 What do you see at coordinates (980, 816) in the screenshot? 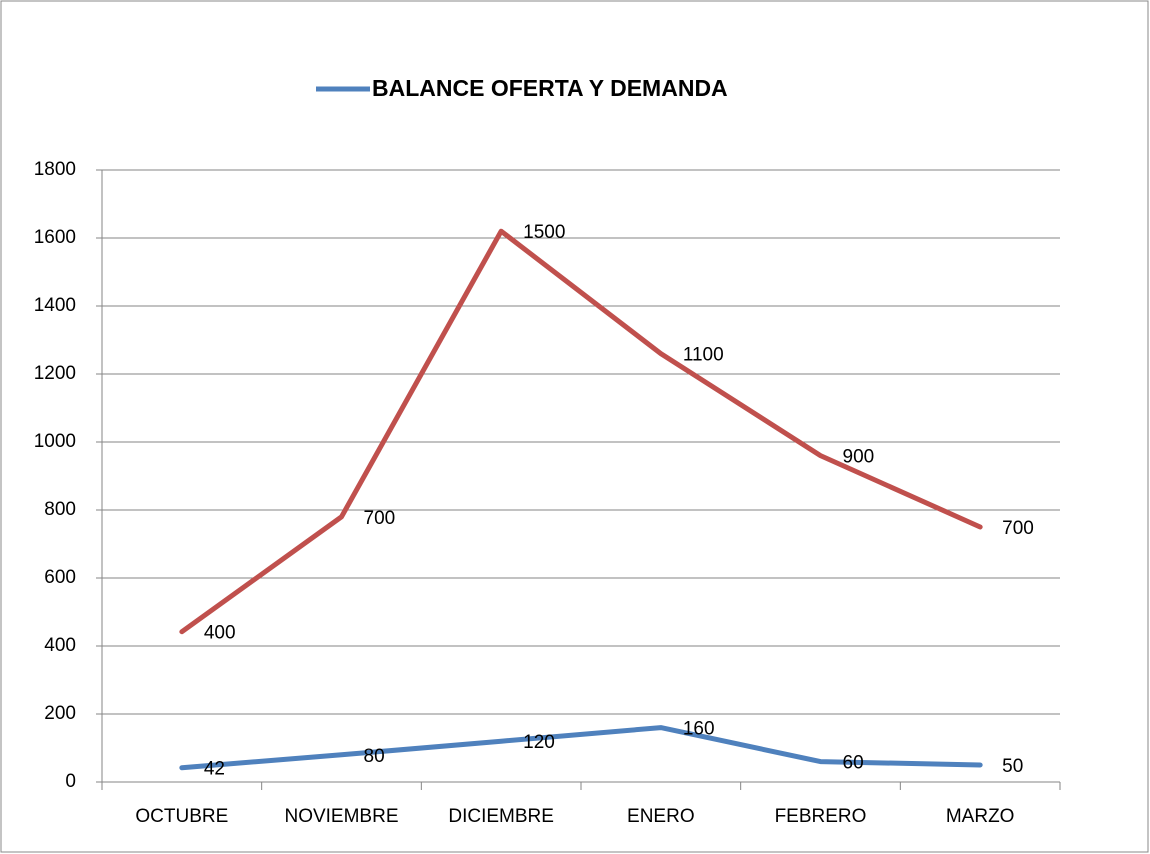
I see `x-tick-label: MARZO` at bounding box center [980, 816].